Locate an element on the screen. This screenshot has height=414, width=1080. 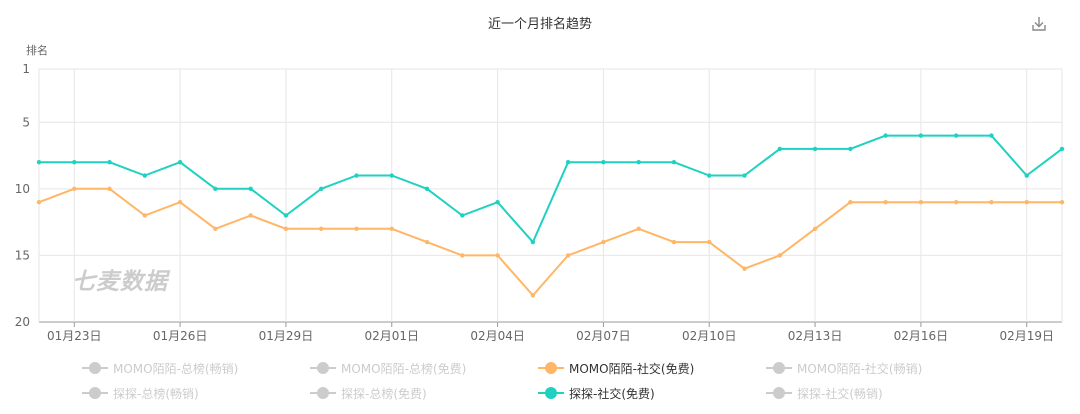
legend-item: 探探-总榜(畅销) is located at coordinates (140, 393).